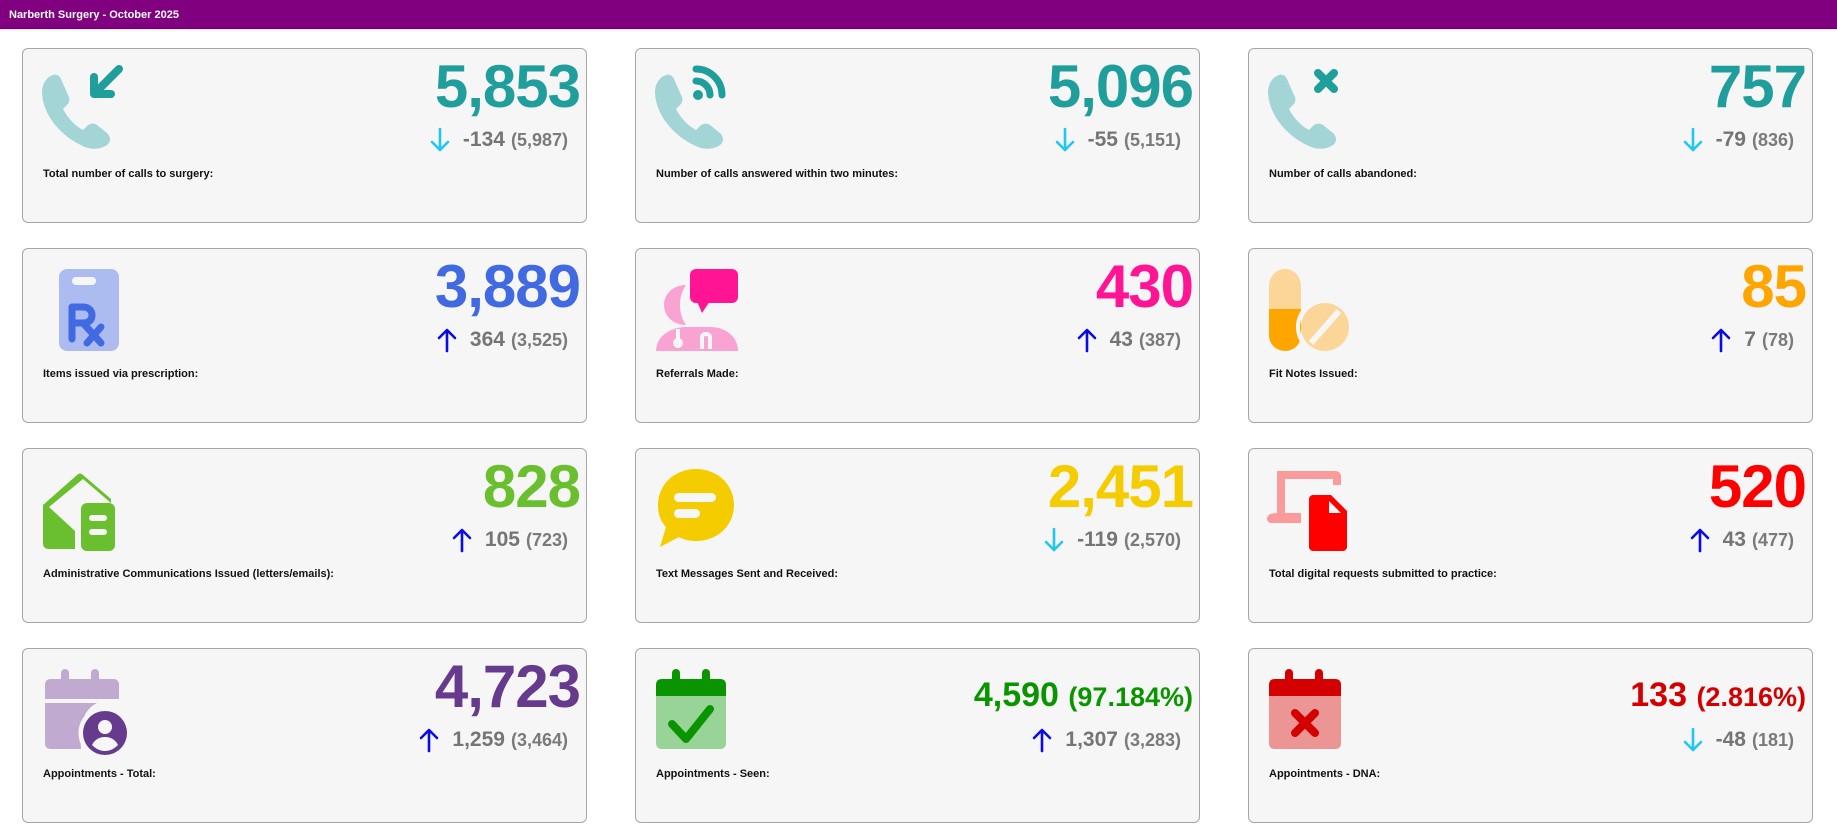 This screenshot has width=1837, height=836. What do you see at coordinates (1310, 710) in the screenshot?
I see `calendar-cross-icon` at bounding box center [1310, 710].